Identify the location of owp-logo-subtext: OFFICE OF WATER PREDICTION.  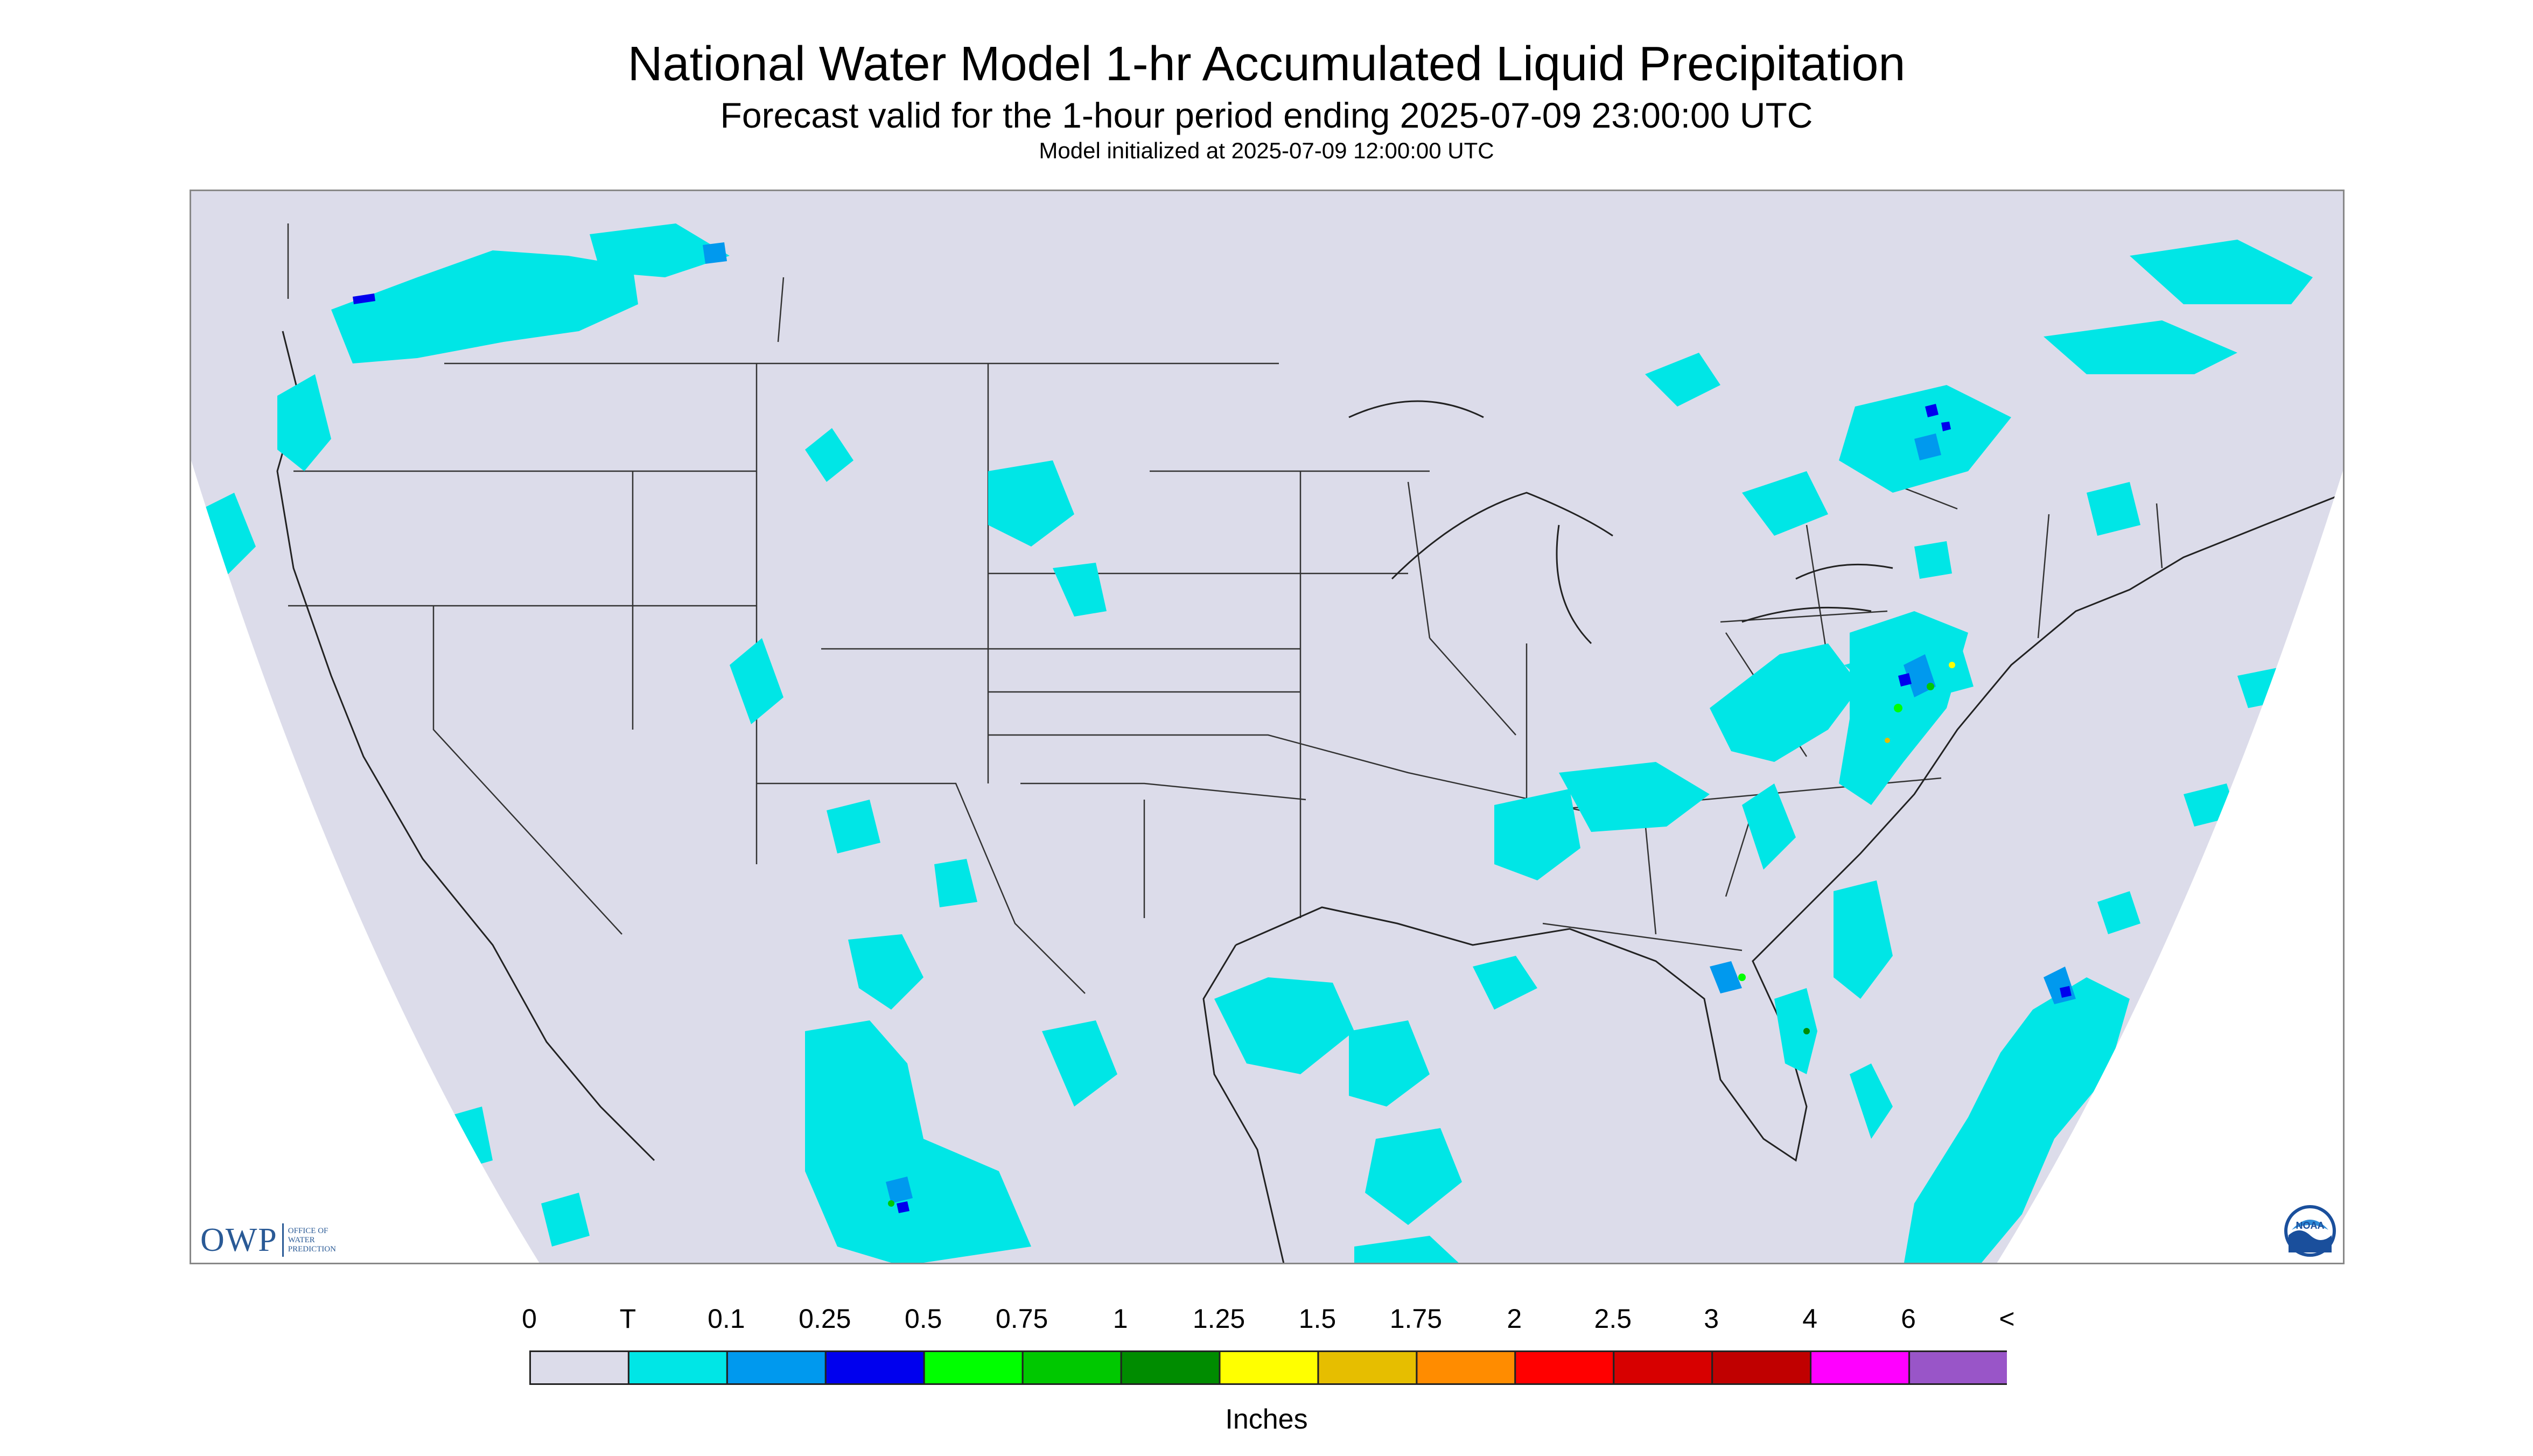
(317, 1240).